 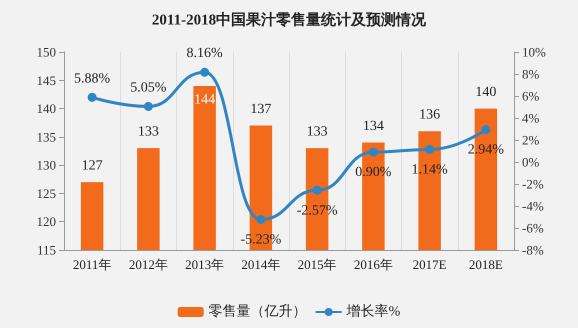 What do you see at coordinates (373, 126) in the screenshot?
I see `data-label: 134` at bounding box center [373, 126].